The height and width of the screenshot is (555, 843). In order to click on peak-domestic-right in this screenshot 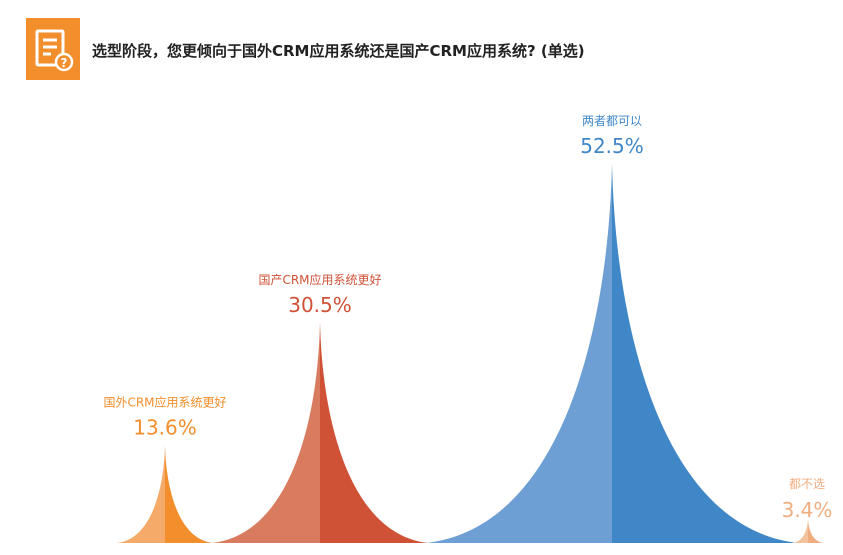, I will do `click(374, 432)`.